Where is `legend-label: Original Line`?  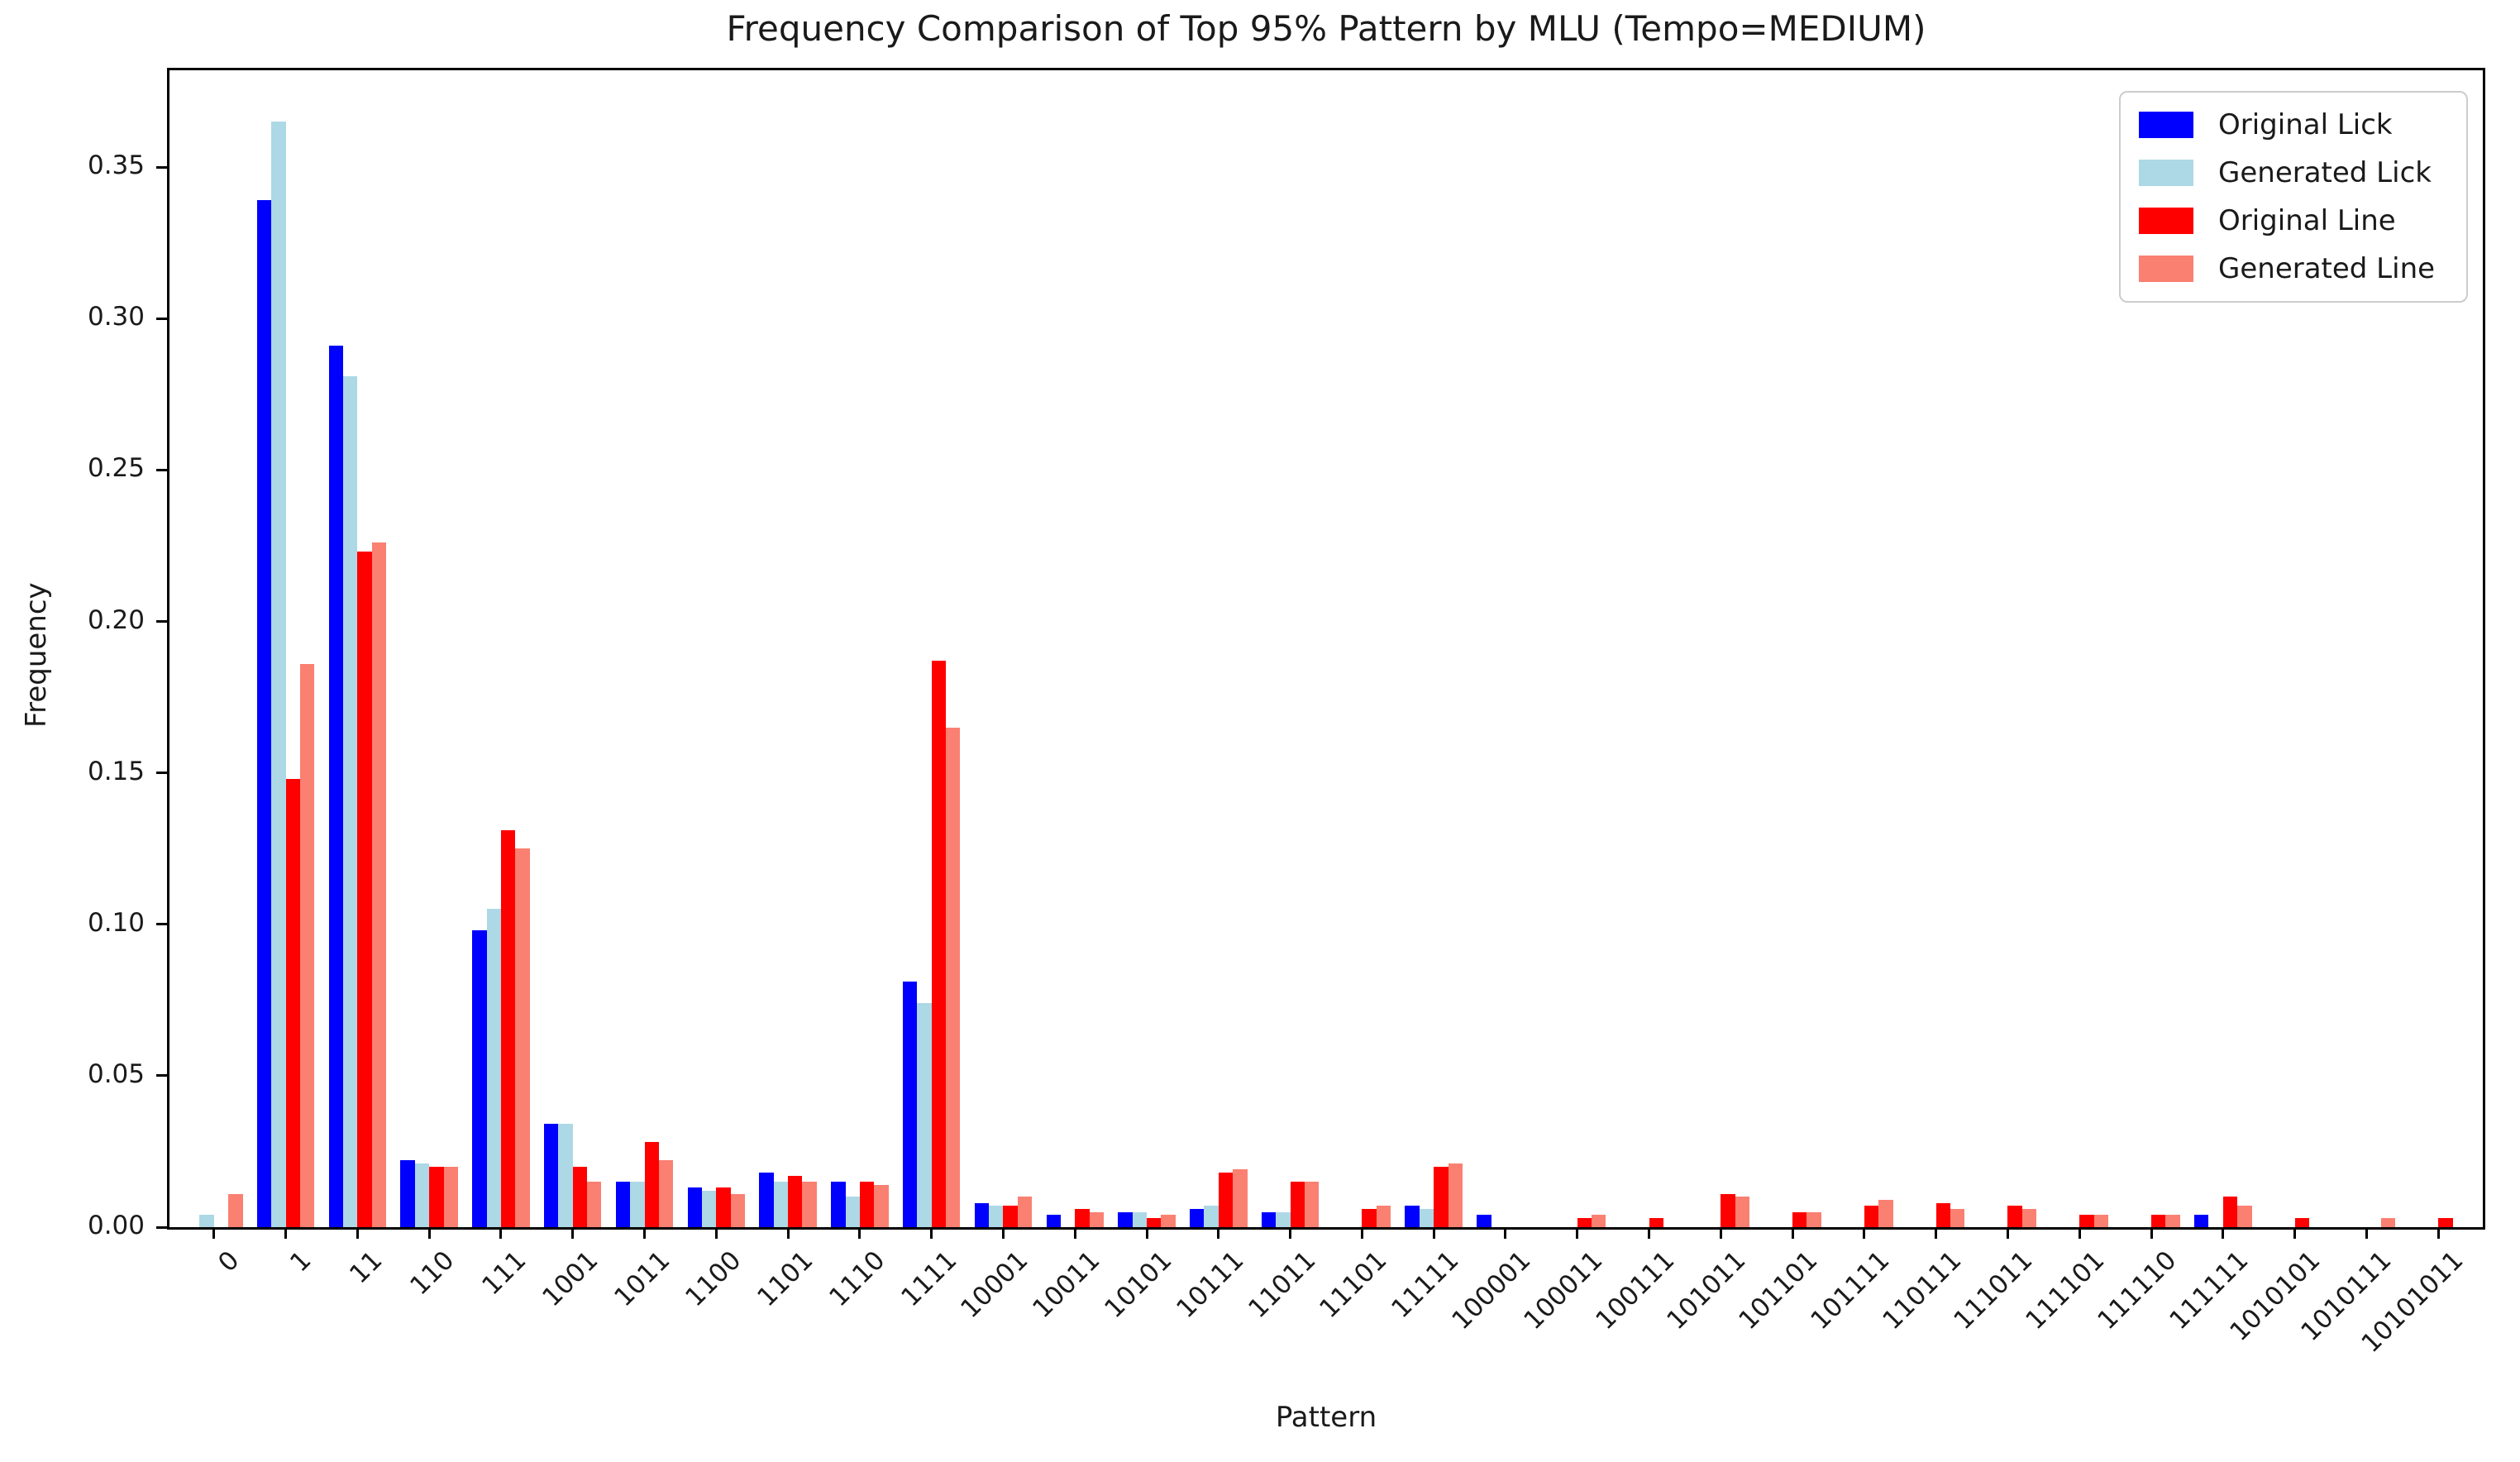
legend-label: Original Line is located at coordinates (2307, 220).